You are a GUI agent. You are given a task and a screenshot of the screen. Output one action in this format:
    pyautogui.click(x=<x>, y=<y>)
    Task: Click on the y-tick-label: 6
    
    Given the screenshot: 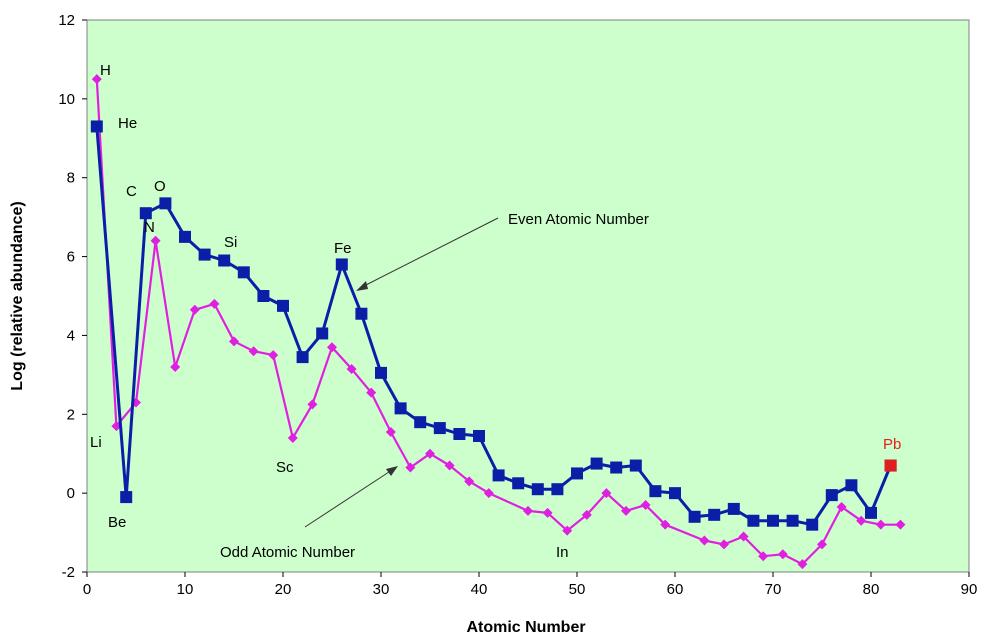 What is the action you would take?
    pyautogui.click(x=71, y=257)
    